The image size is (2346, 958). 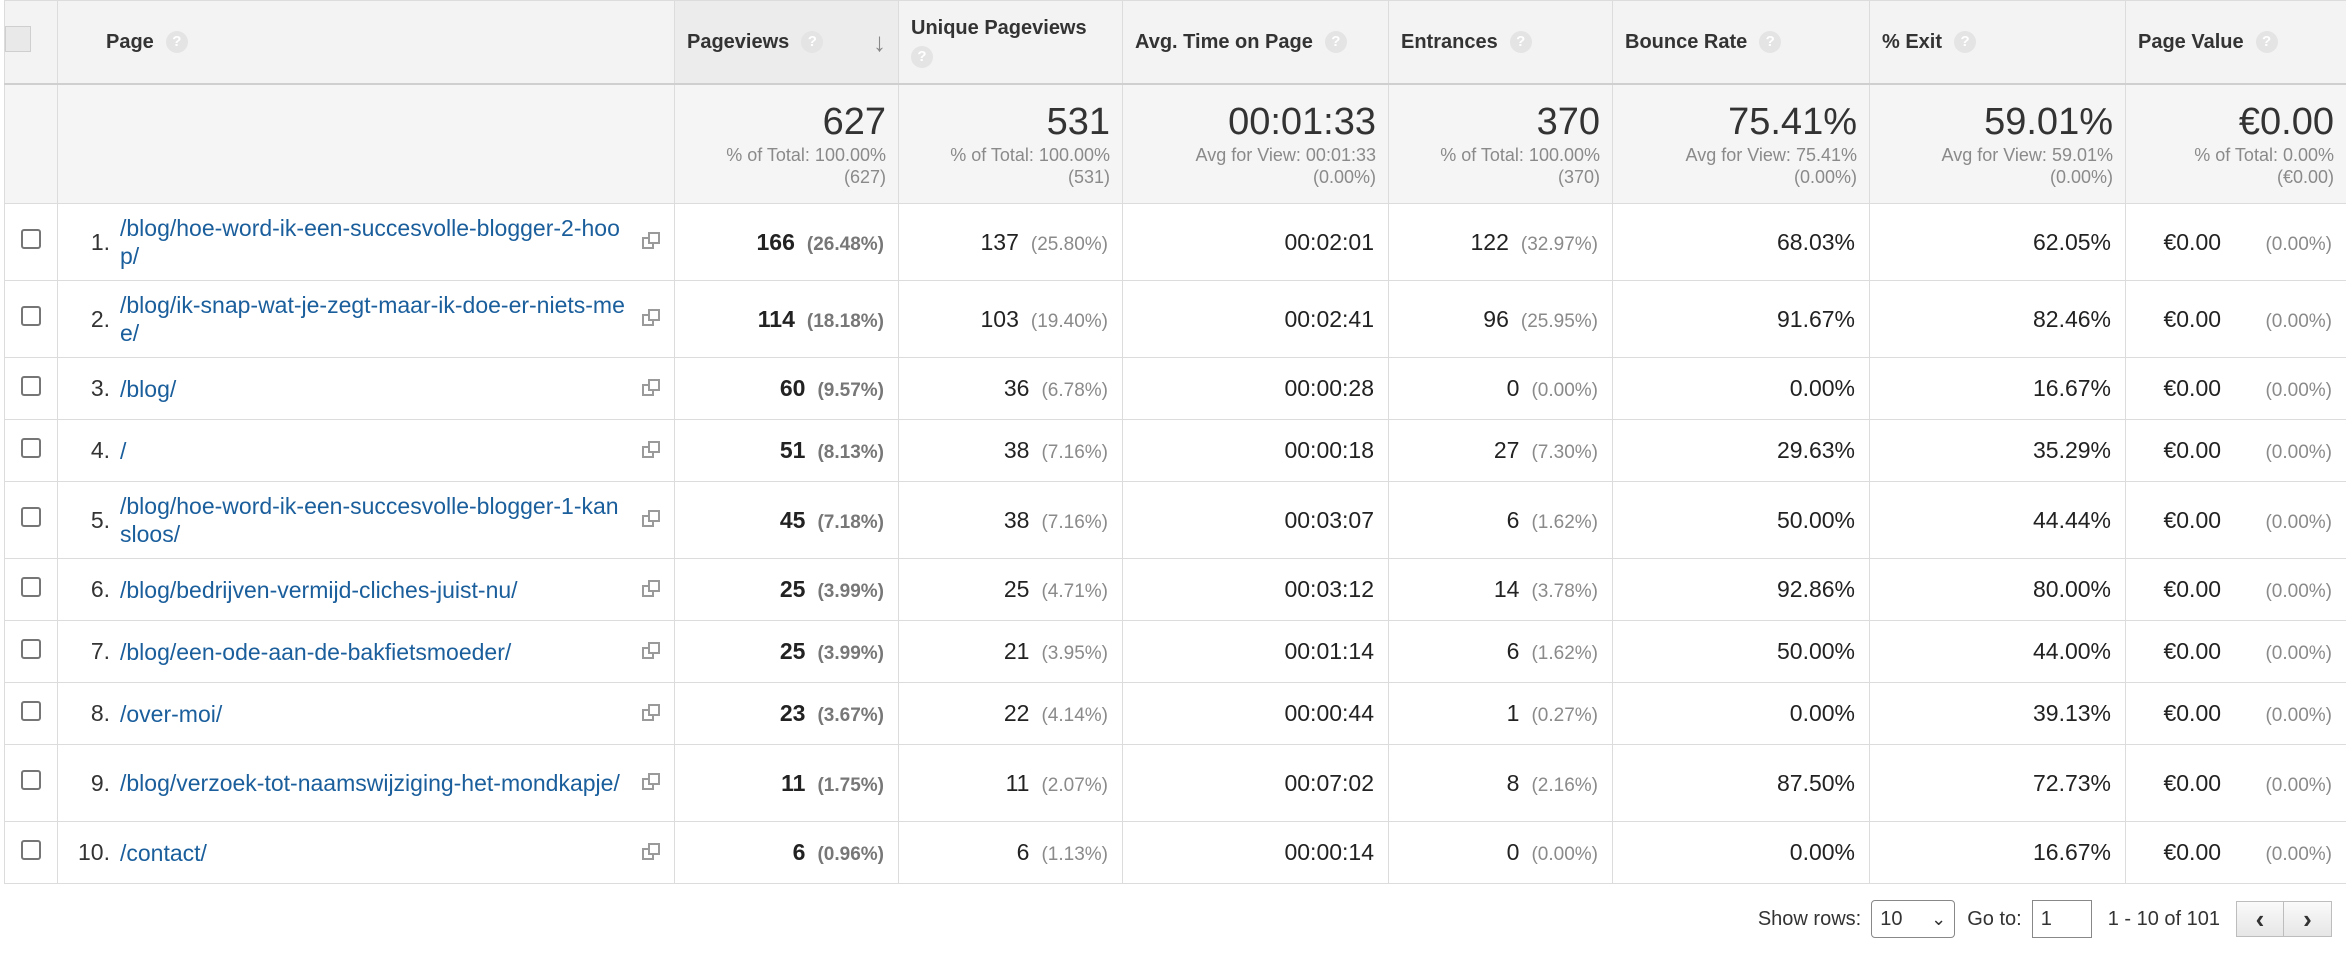 I want to click on header-exit: % Exit?, so click(x=1997, y=42).